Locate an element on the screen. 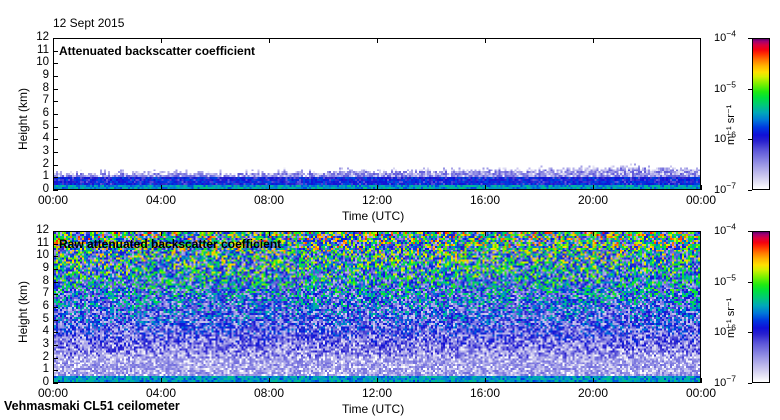 This screenshot has height=420, width=780. panel-title-raw-attenuated-backscatter: Raw attenuated backscatter coefficient is located at coordinates (170, 244).